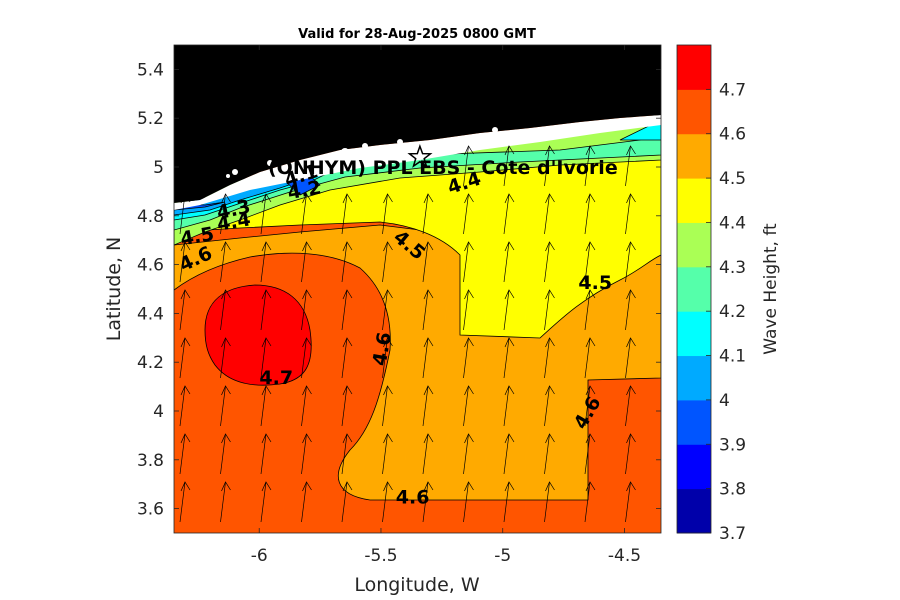  I want to click on colorbar-frame, so click(694, 289).